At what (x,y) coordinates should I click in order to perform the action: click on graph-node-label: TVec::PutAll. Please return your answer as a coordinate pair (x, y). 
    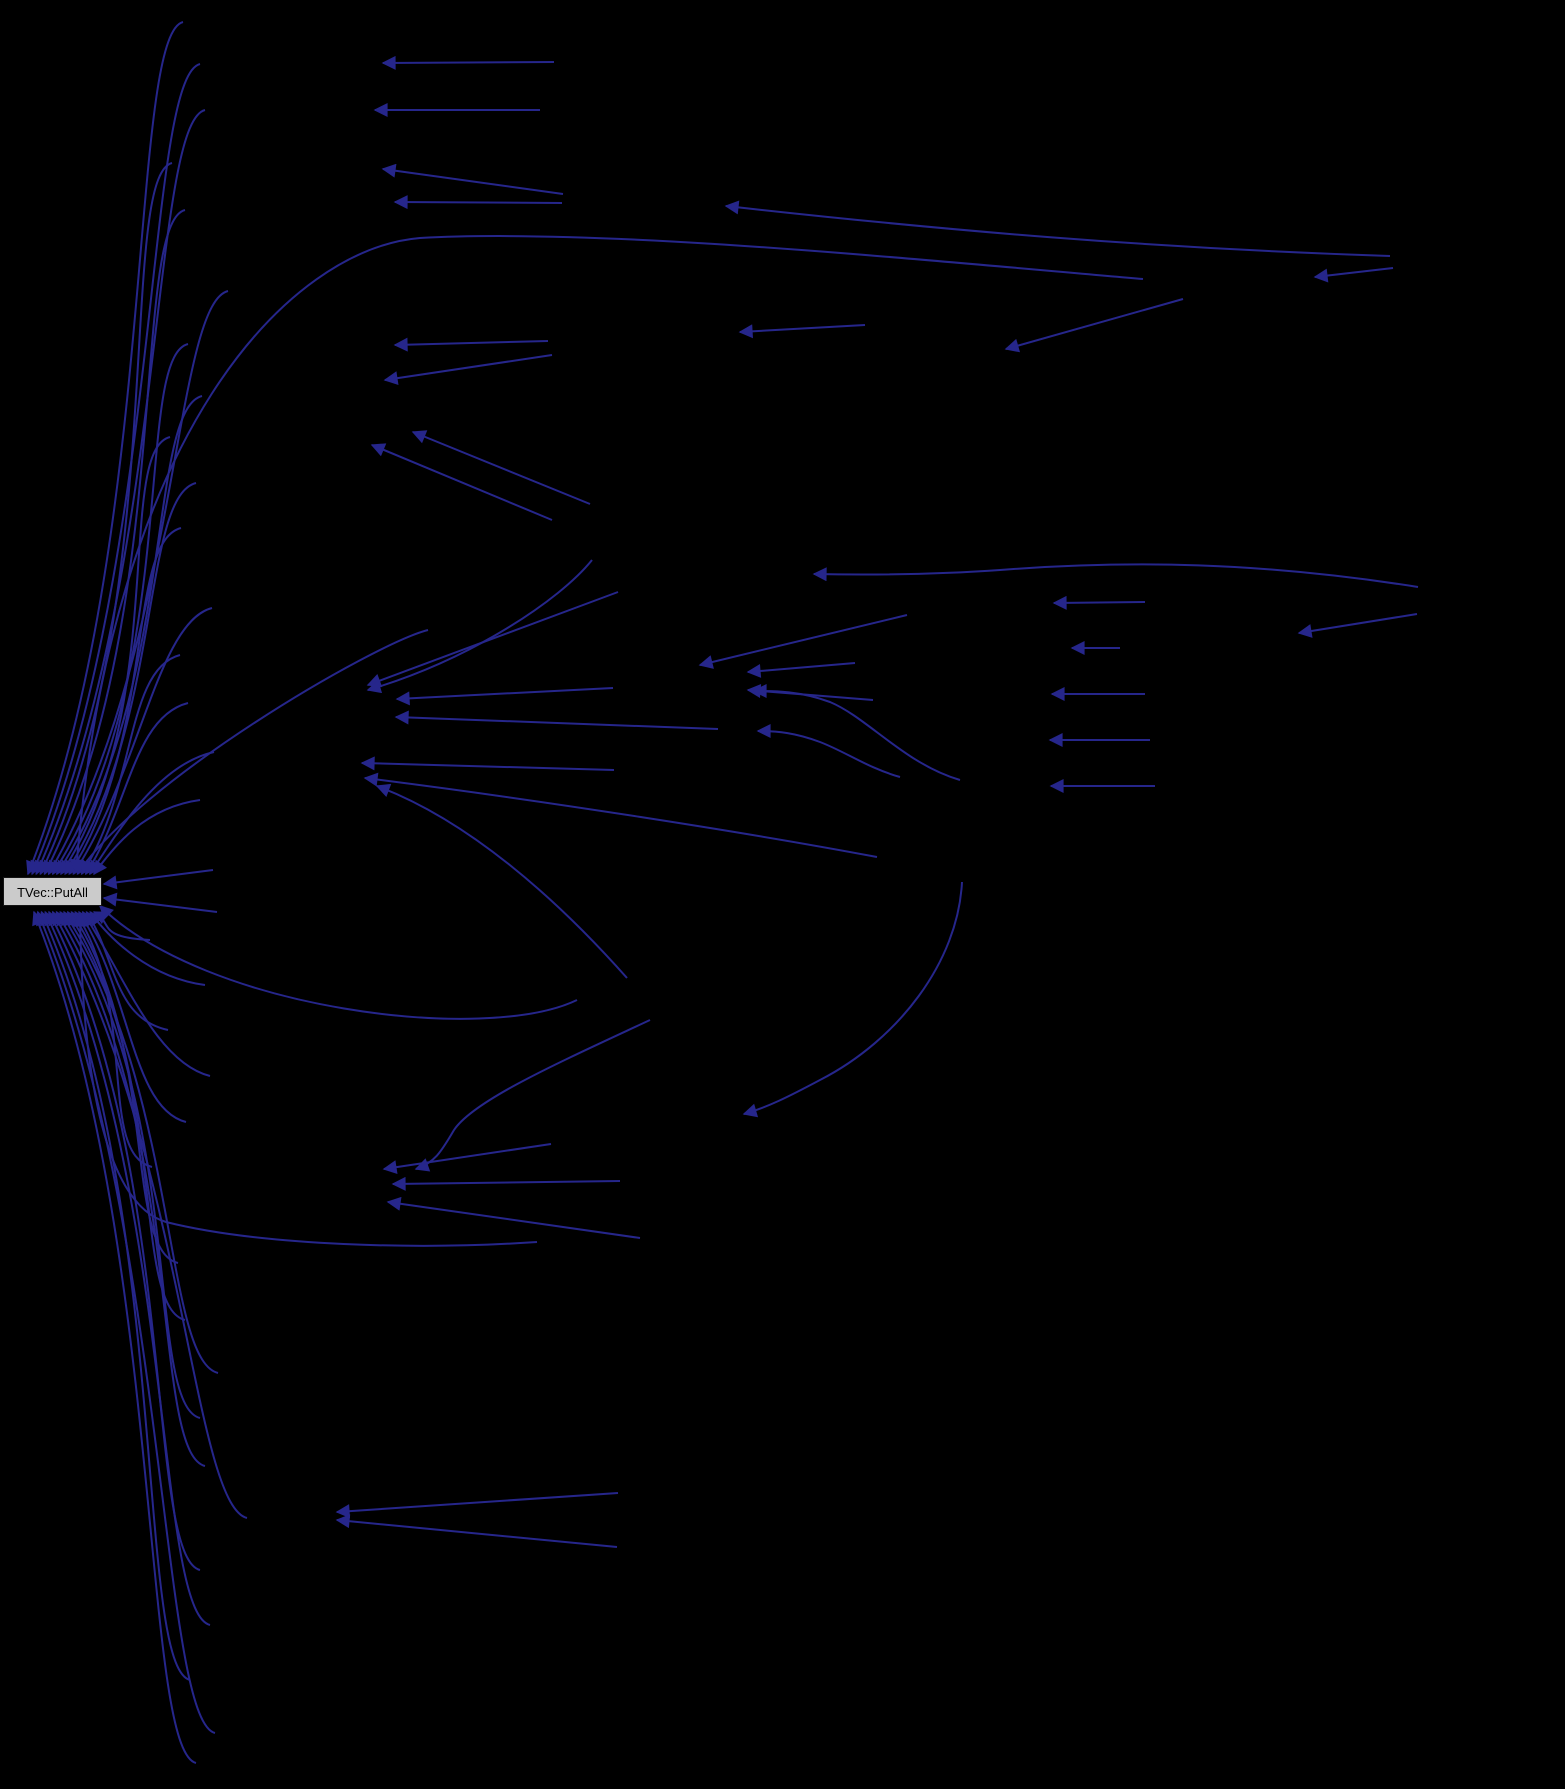
    Looking at the image, I should click on (52, 892).